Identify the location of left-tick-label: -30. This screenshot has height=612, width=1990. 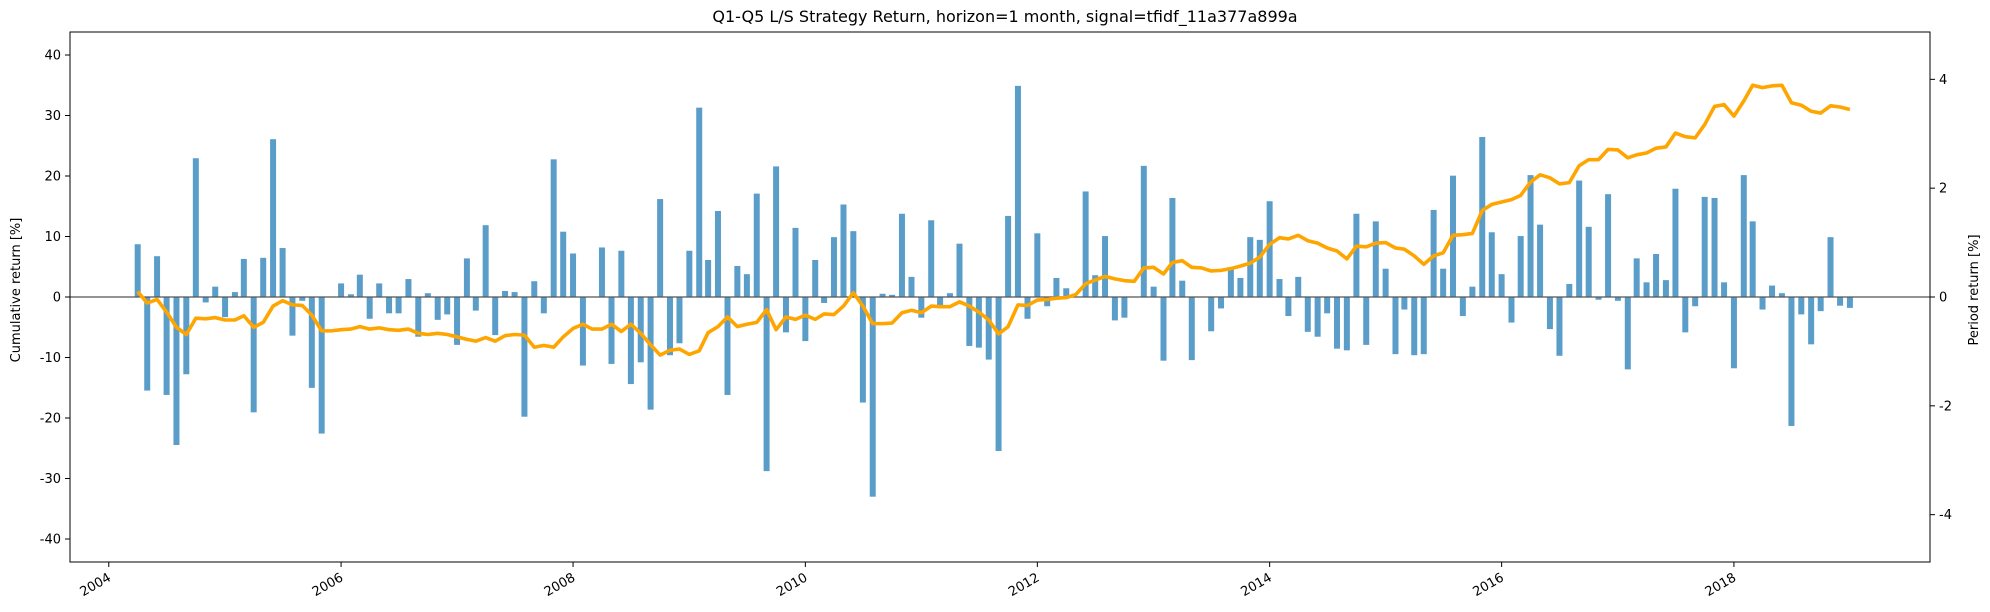
(50, 479).